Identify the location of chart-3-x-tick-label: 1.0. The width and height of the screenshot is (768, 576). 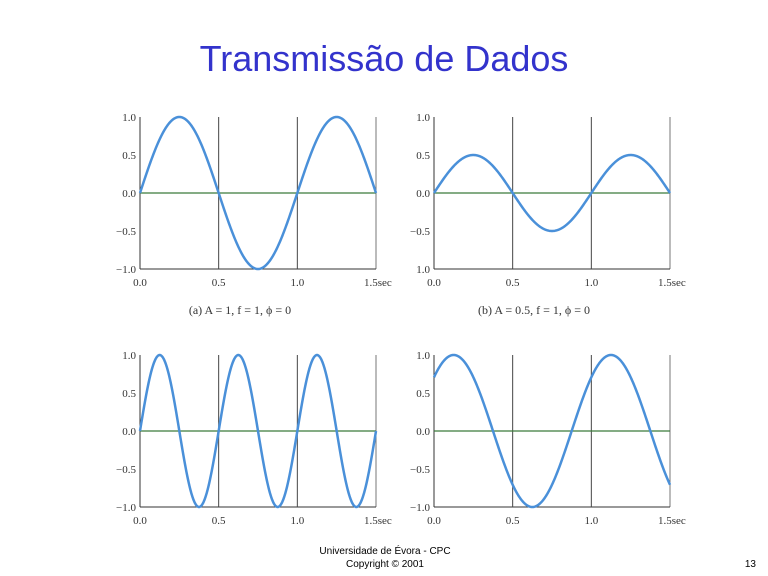
(297, 521).